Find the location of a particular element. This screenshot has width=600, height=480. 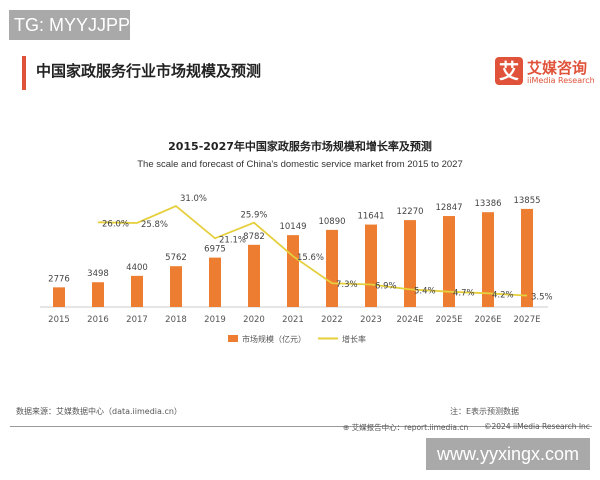

growth-line is located at coordinates (312, 250).